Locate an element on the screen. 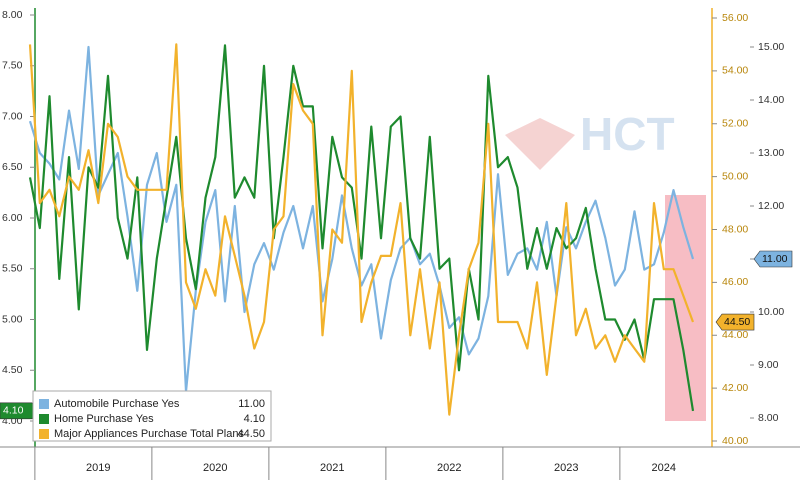 Image resolution: width=800 pixels, height=480 pixels. value-tag-label: 44.50 is located at coordinates (737, 322).